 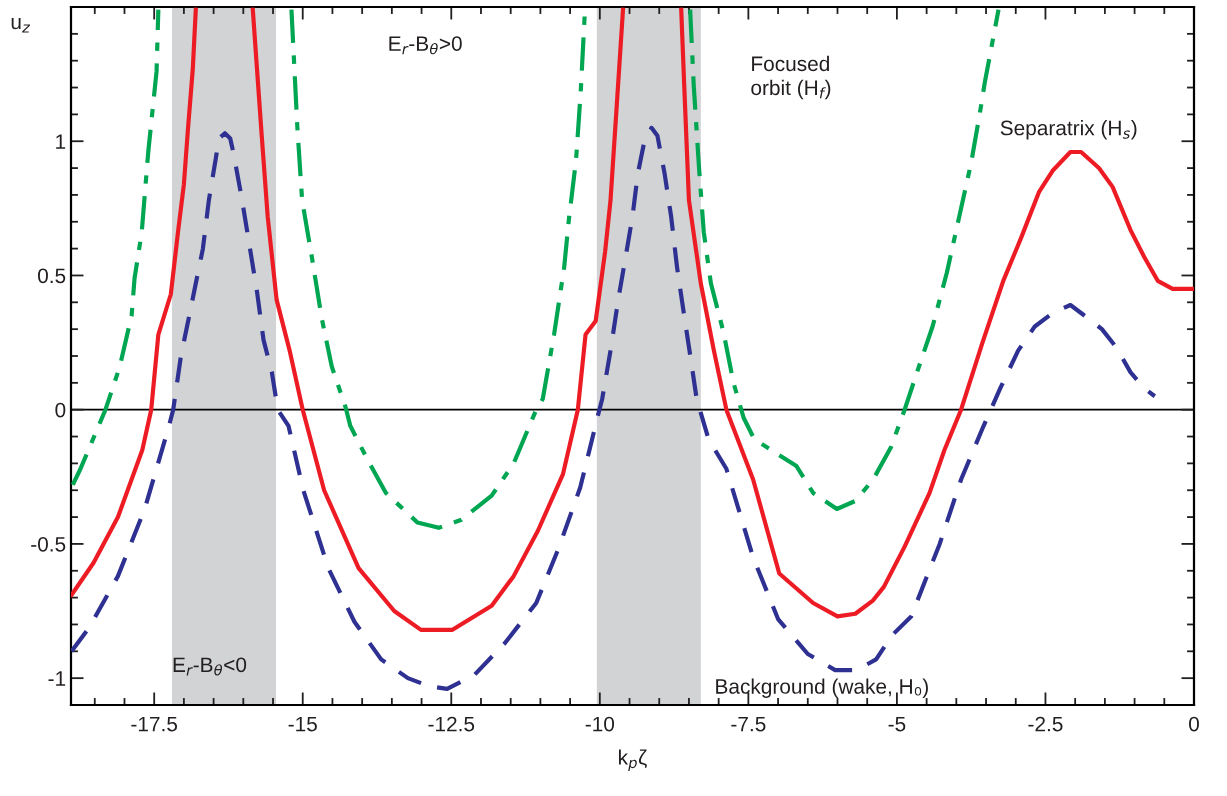 I want to click on x-tick-label: -2.5, so click(x=1045, y=724).